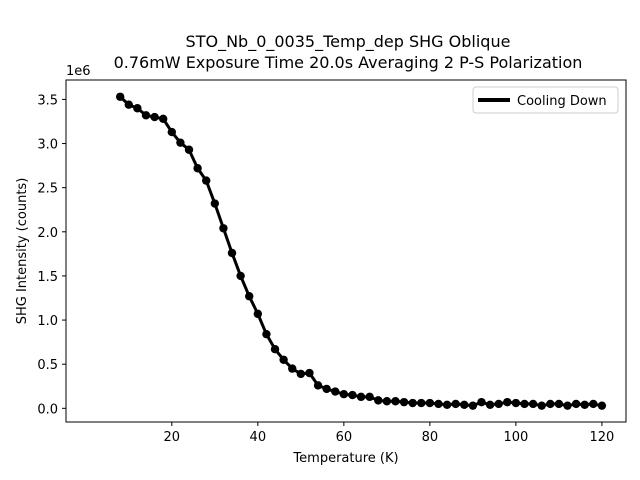 The image size is (640, 480). Describe the element at coordinates (47, 100) in the screenshot. I see `y-tick-label: 3.5` at that location.